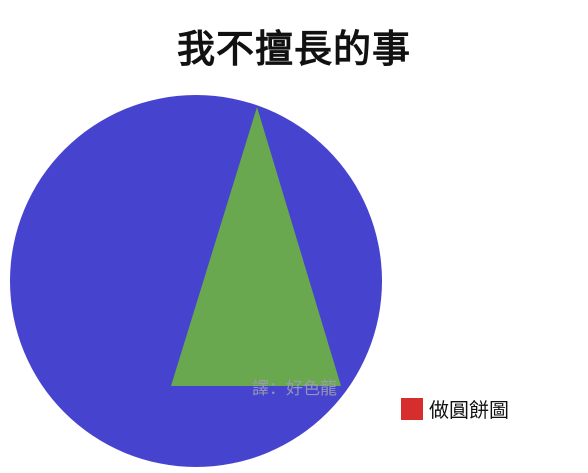 The image size is (588, 473). What do you see at coordinates (412, 408) in the screenshot?
I see `legend-swatch` at bounding box center [412, 408].